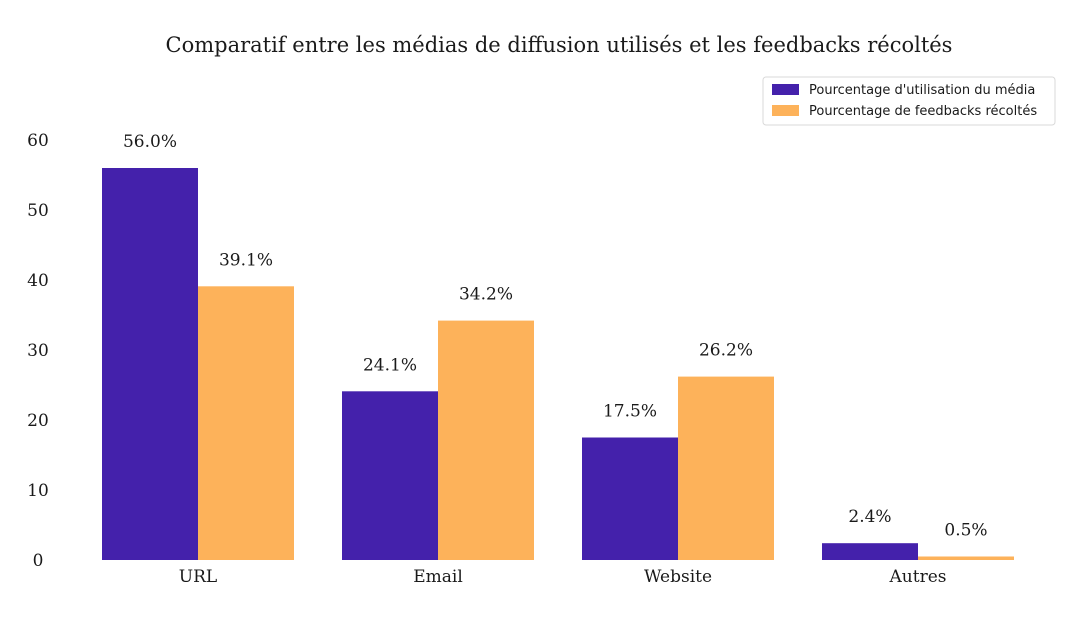 The height and width of the screenshot is (618, 1080). Describe the element at coordinates (923, 111) in the screenshot. I see `legend-label-feedbacks: Pourcentage de feedbacks récoltés` at that location.